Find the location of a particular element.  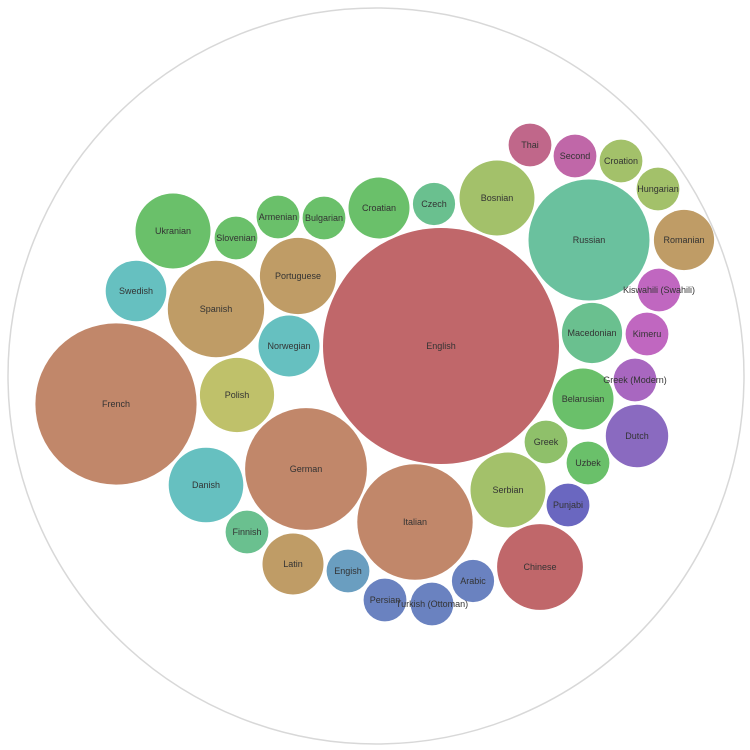

bubble-bulgarian: Bulgarian is located at coordinates (324, 218).